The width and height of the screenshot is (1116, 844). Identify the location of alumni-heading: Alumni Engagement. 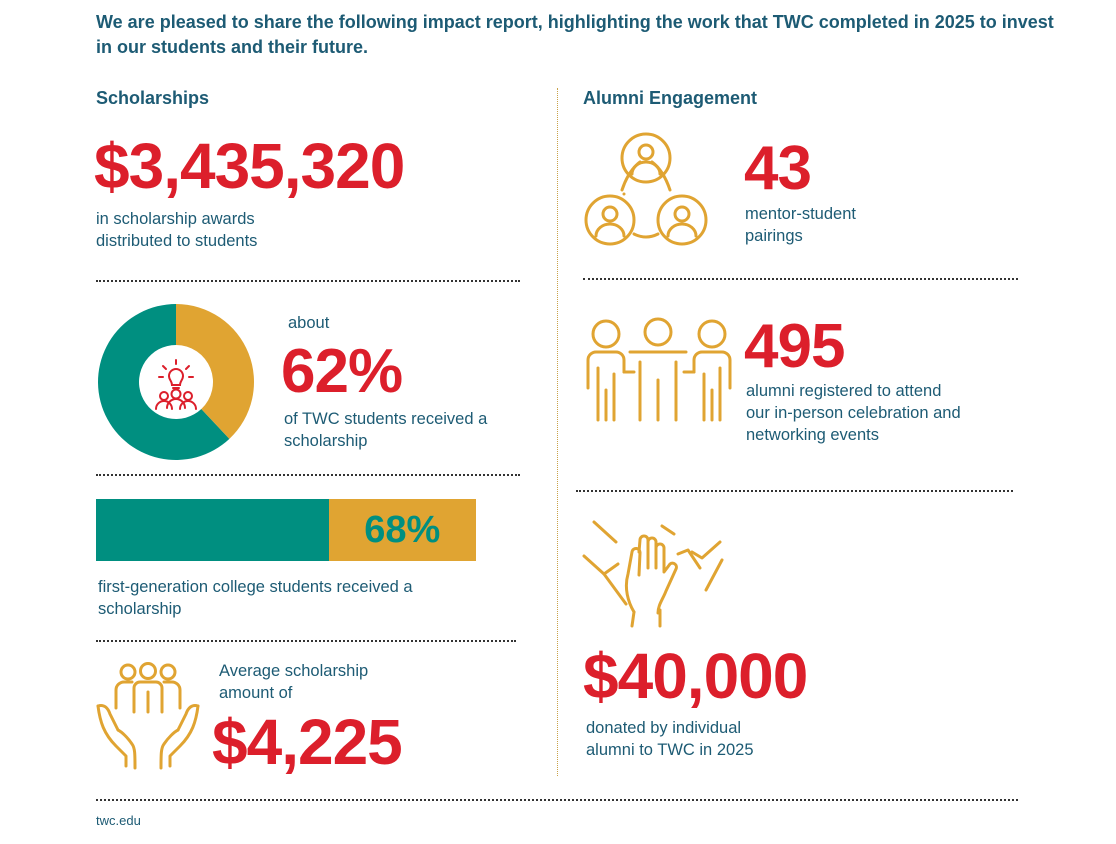
(670, 98).